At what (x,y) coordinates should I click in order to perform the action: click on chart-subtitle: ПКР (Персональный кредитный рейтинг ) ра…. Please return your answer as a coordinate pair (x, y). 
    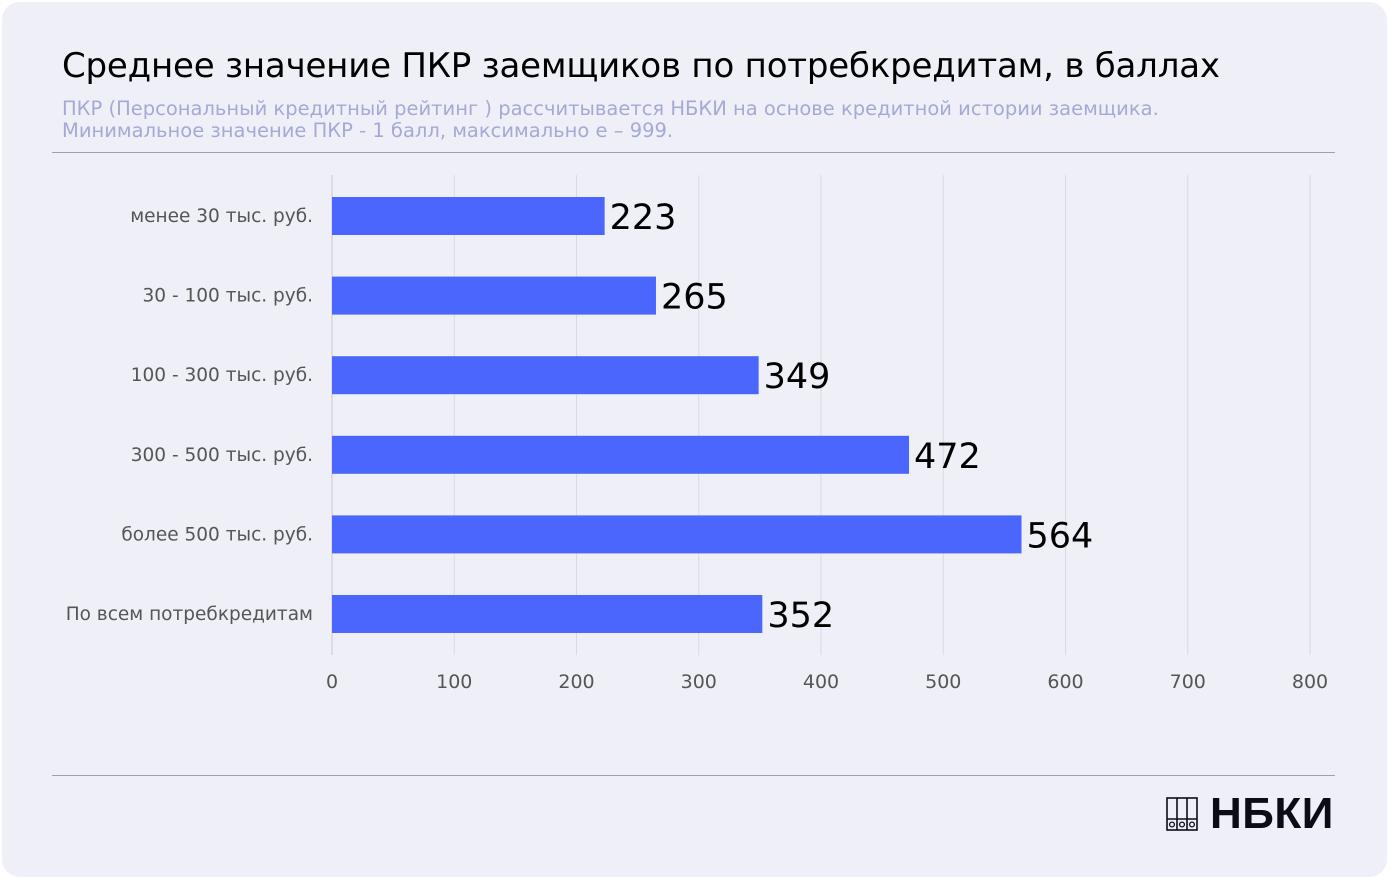
    Looking at the image, I should click on (610, 120).